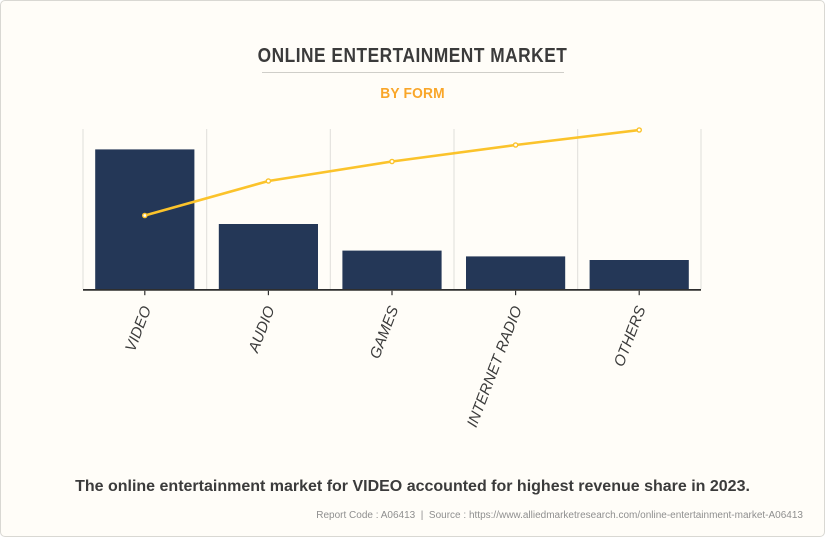 This screenshot has height=537, width=825. Describe the element at coordinates (262, 330) in the screenshot. I see `svg-text: AUDIO` at that location.